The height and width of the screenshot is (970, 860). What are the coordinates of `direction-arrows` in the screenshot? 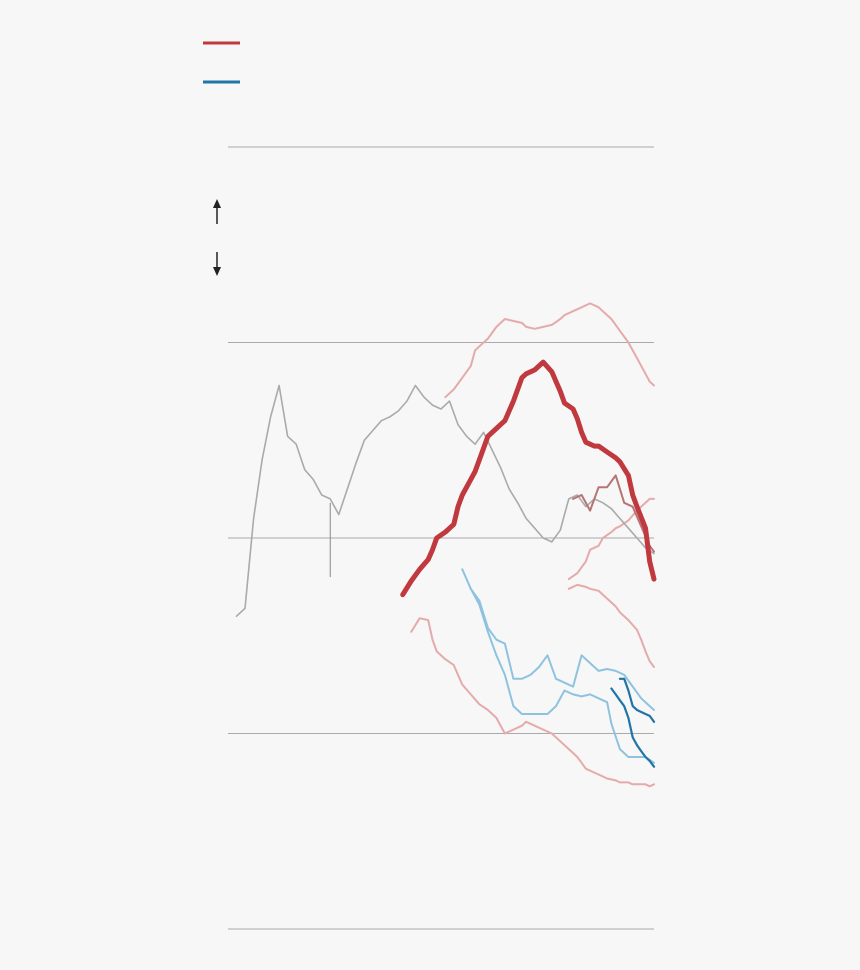 It's located at (217, 237).